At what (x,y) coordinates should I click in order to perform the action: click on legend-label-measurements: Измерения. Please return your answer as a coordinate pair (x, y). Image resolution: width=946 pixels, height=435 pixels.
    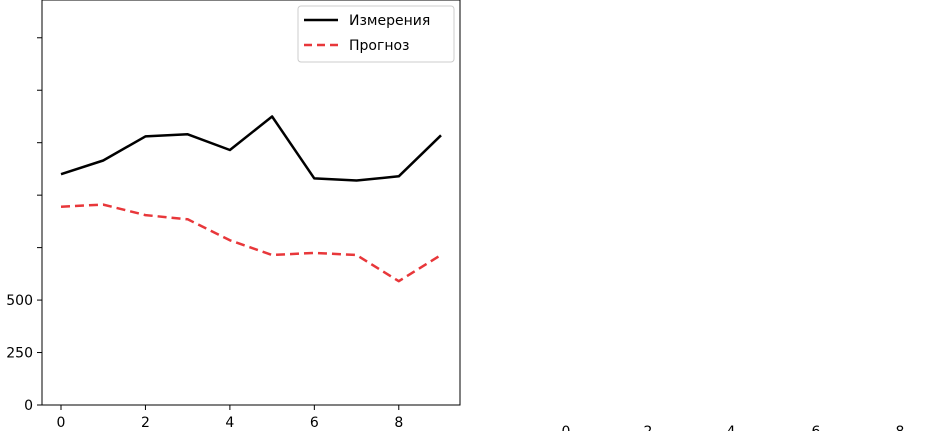
    Looking at the image, I should click on (389, 21).